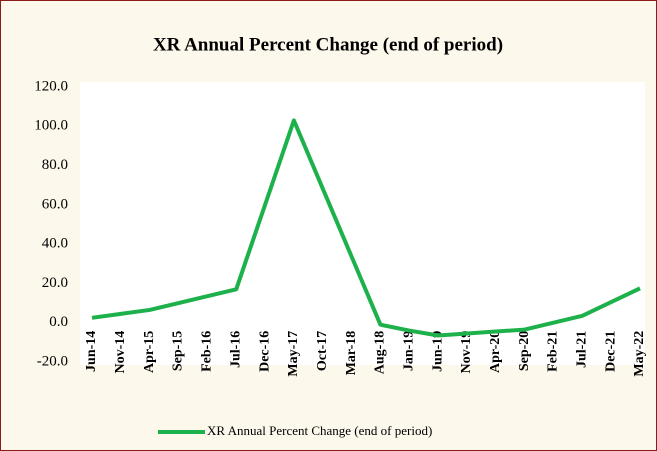 This screenshot has width=657, height=451. Describe the element at coordinates (51, 86) in the screenshot. I see `y-tick-label: 120.0` at that location.